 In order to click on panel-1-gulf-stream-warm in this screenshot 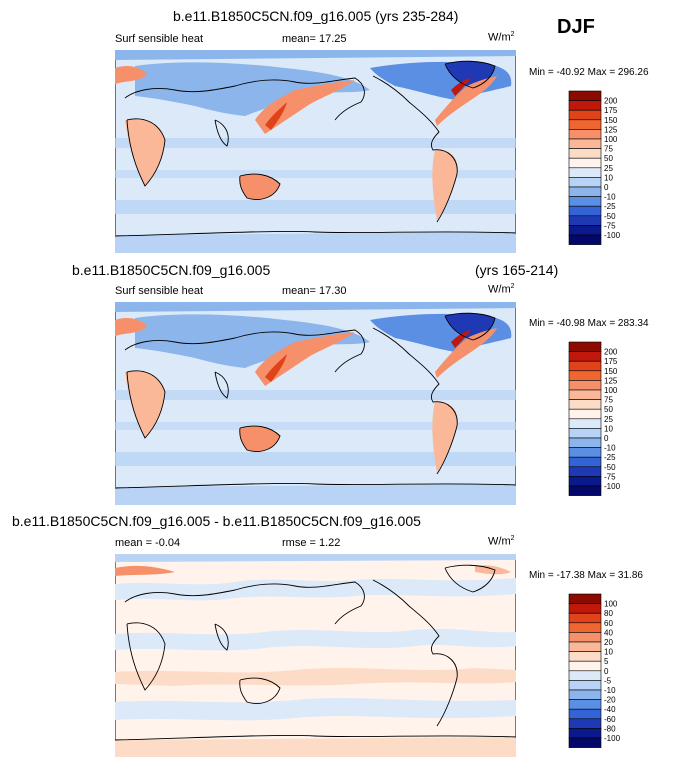, I will do `click(466, 101)`.